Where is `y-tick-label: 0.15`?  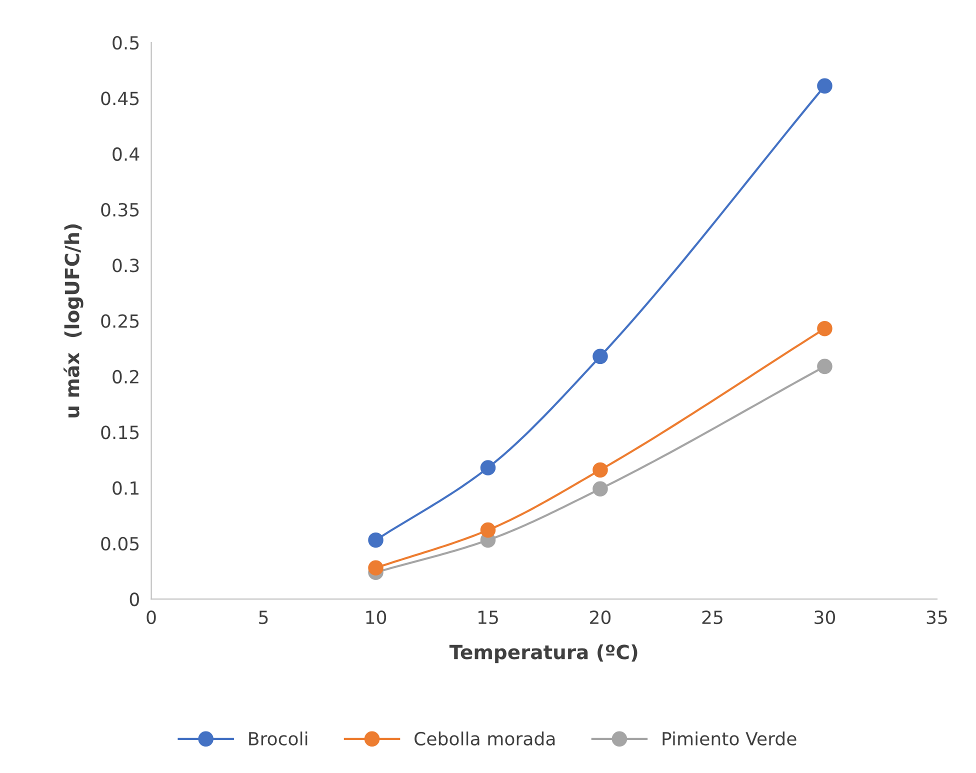
y-tick-label: 0.15 is located at coordinates (120, 433).